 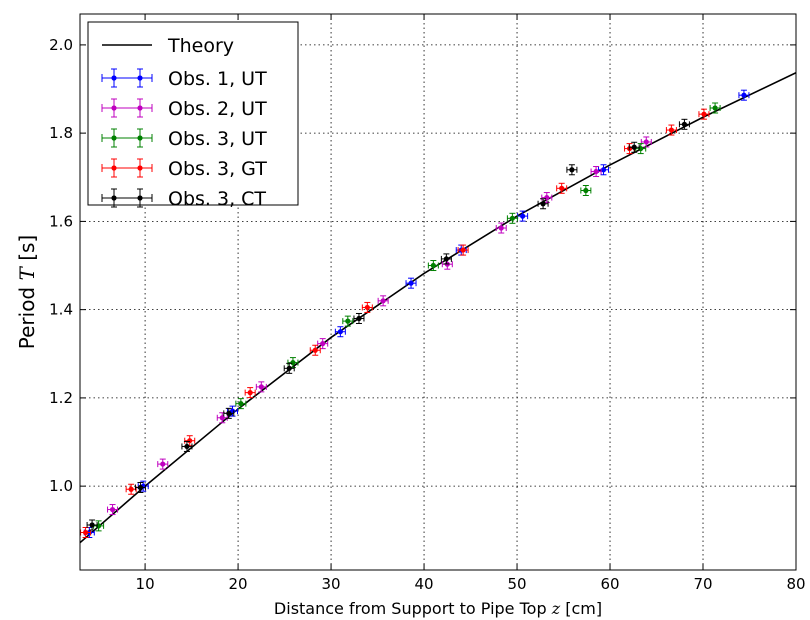 What do you see at coordinates (61, 133) in the screenshot?
I see `y-tick-label: 1.8` at bounding box center [61, 133].